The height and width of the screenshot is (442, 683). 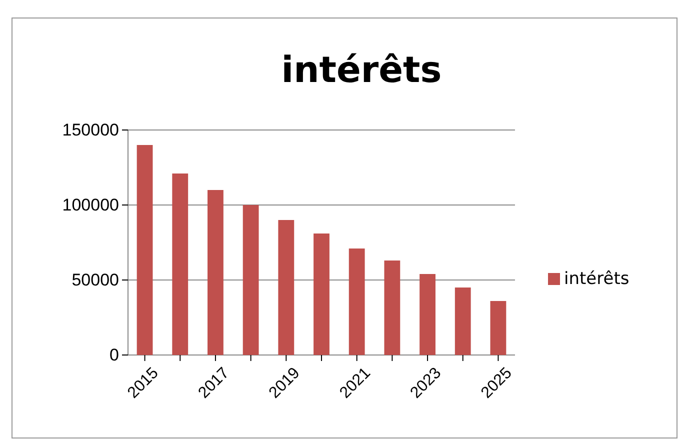 What do you see at coordinates (95, 280) in the screenshot?
I see `y-tick-label: 50000` at bounding box center [95, 280].